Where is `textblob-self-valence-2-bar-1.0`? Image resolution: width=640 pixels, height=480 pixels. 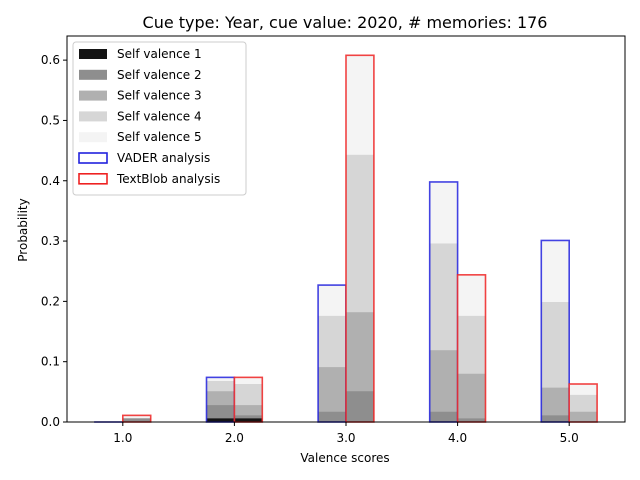
textblob-self-valence-2-bar-1.0 is located at coordinates (136, 420).